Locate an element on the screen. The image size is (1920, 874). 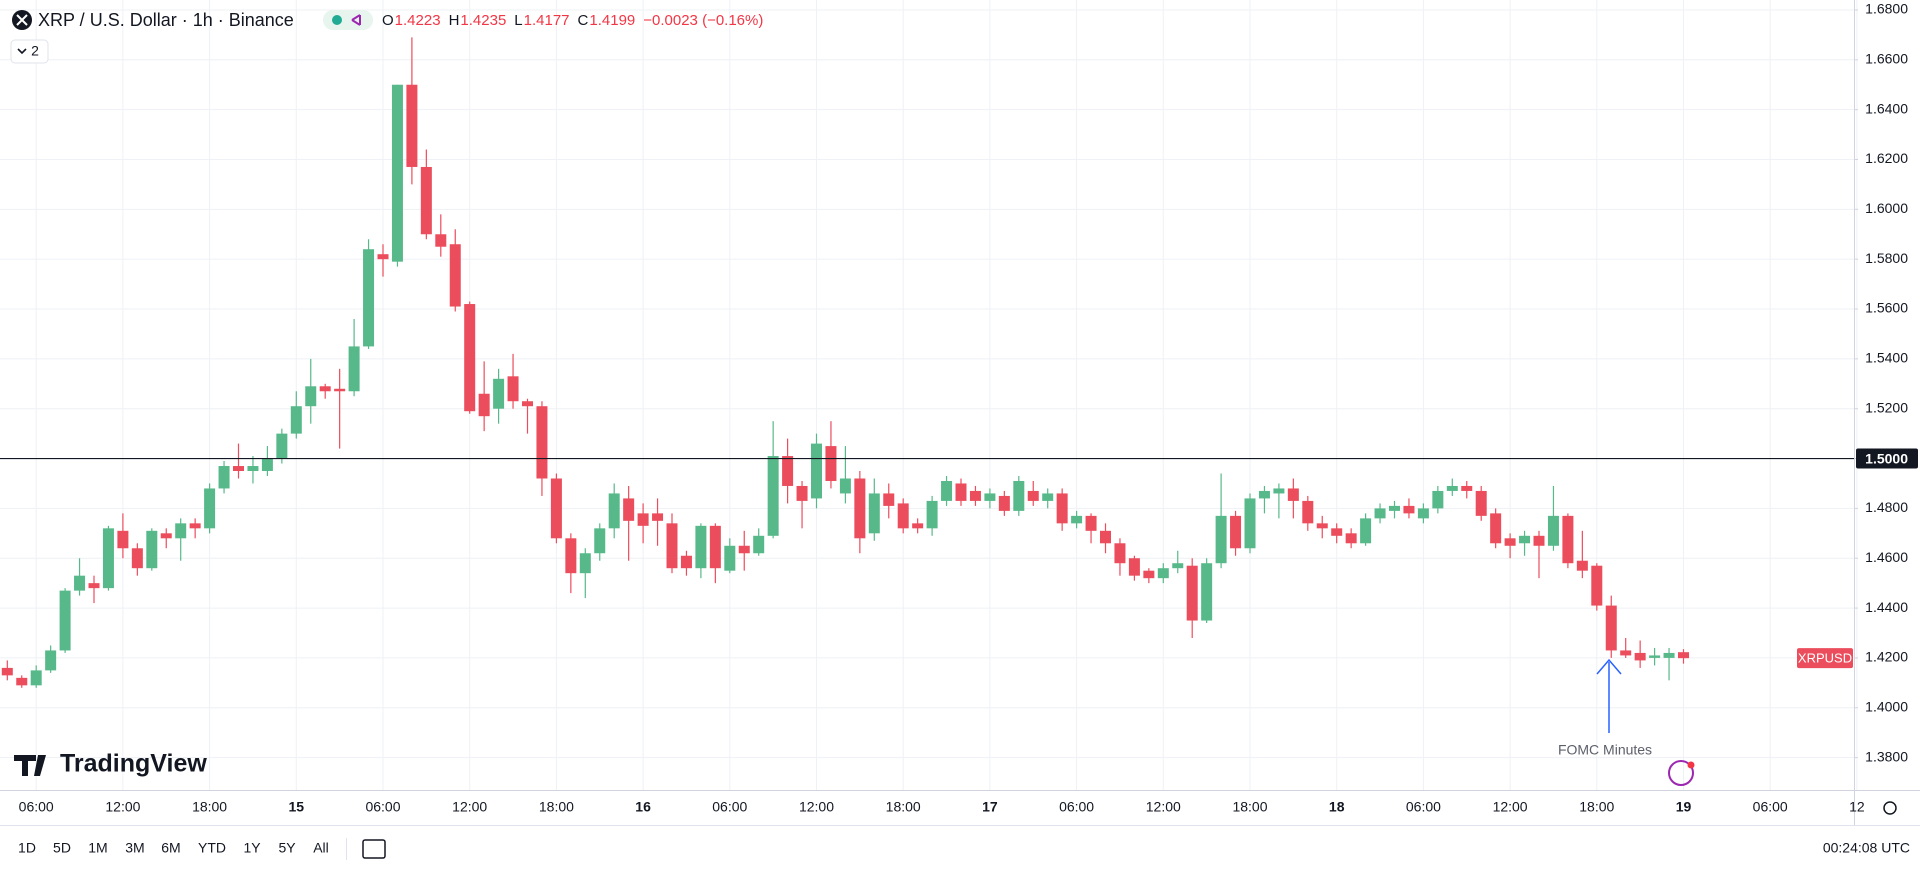
assistant-icon is located at coordinates (1681, 773).